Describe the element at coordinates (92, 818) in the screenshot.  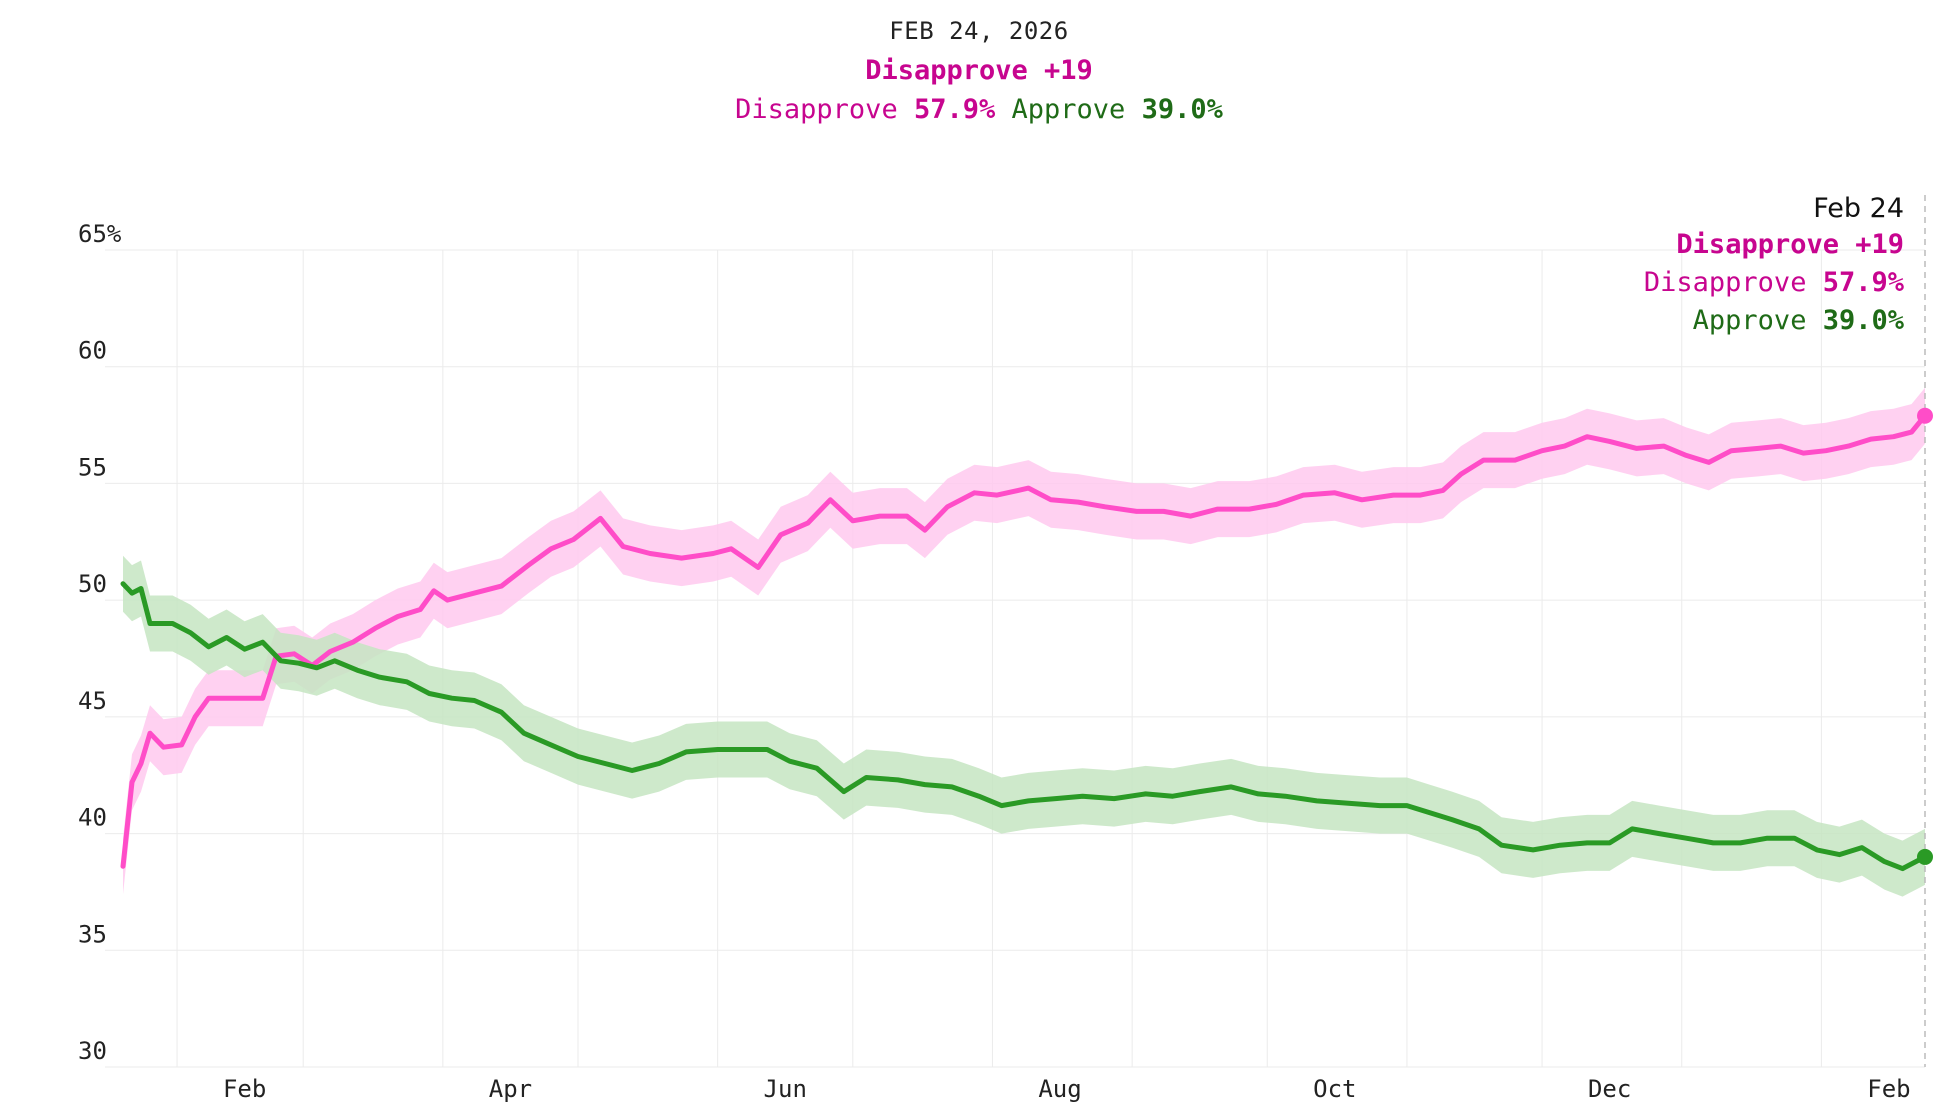
I see `y-tick-label: 40` at that location.